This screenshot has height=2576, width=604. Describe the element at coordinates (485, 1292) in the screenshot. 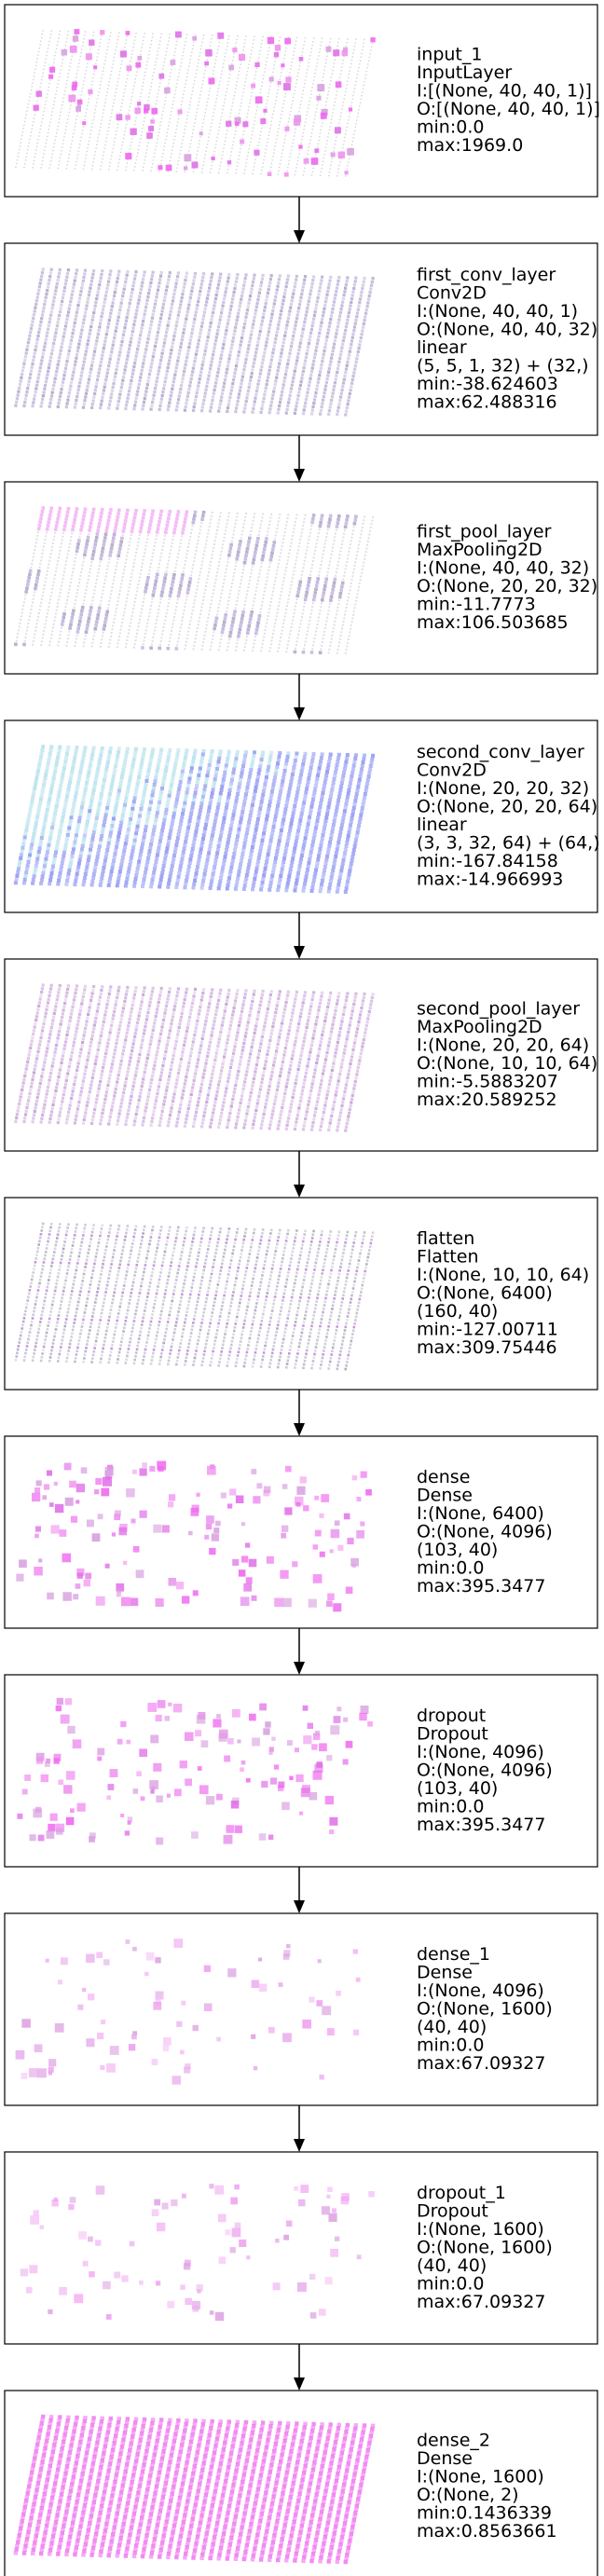

I see `layer-info-line: O:(None, 6400)` at that location.